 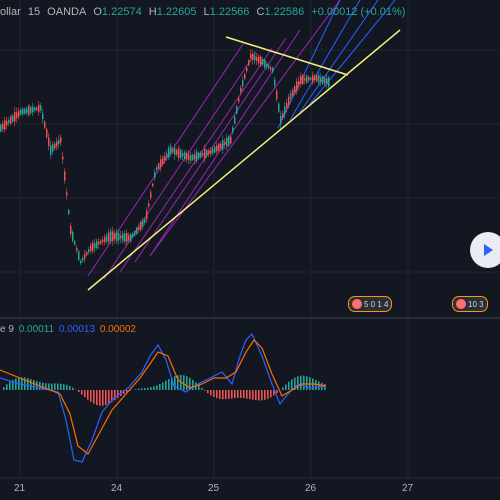 I want to click on macd-label: e 9, so click(x=7, y=329).